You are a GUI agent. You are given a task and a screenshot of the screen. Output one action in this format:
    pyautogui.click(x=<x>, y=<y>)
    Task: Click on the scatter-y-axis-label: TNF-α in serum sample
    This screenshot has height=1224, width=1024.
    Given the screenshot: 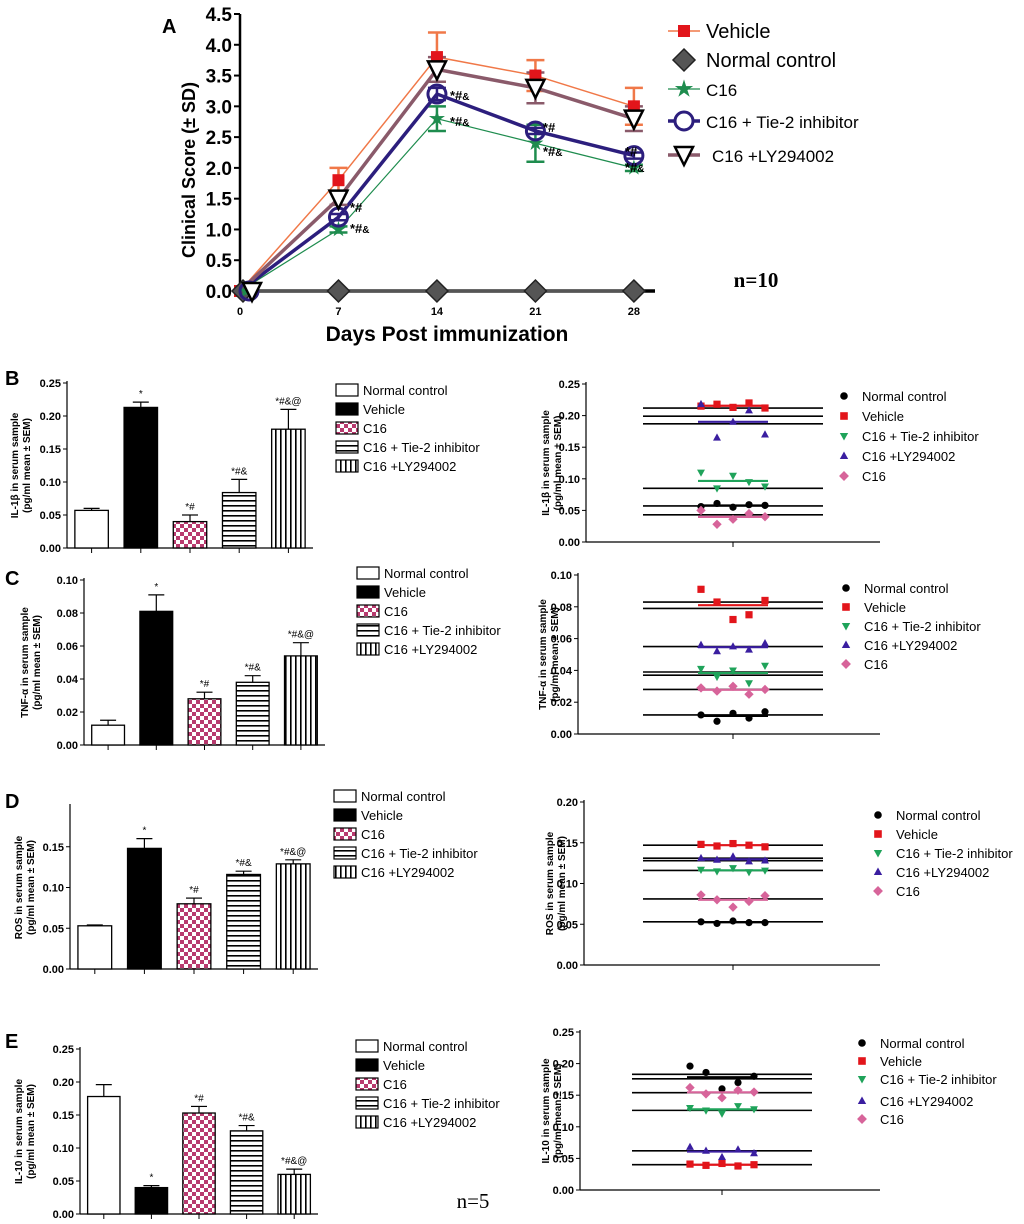 What is the action you would take?
    pyautogui.click(x=543, y=654)
    